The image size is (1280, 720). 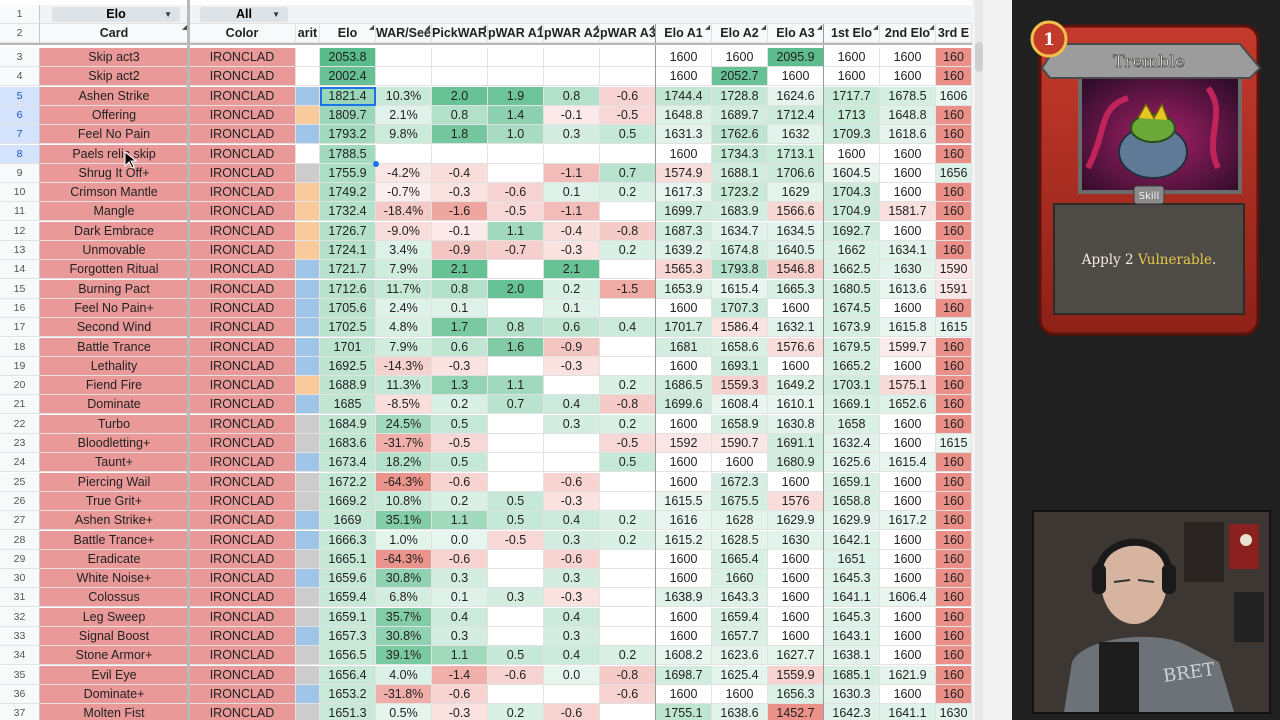 What do you see at coordinates (908, 115) in the screenshot?
I see `cell-e2: 1648.8` at bounding box center [908, 115].